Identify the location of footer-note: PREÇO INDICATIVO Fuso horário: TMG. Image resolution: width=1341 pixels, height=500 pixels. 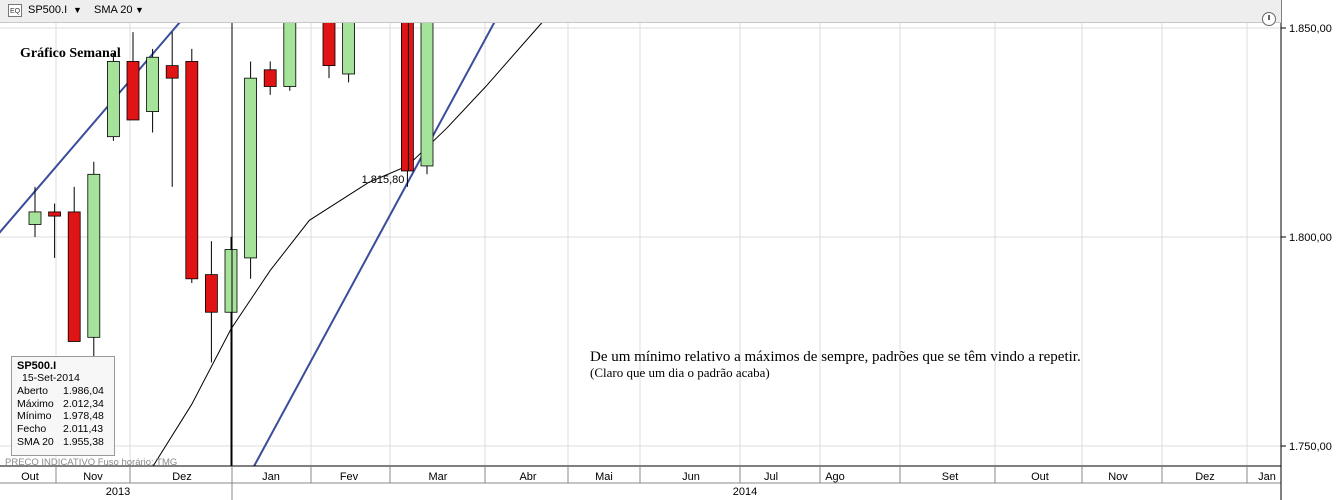
(91, 462).